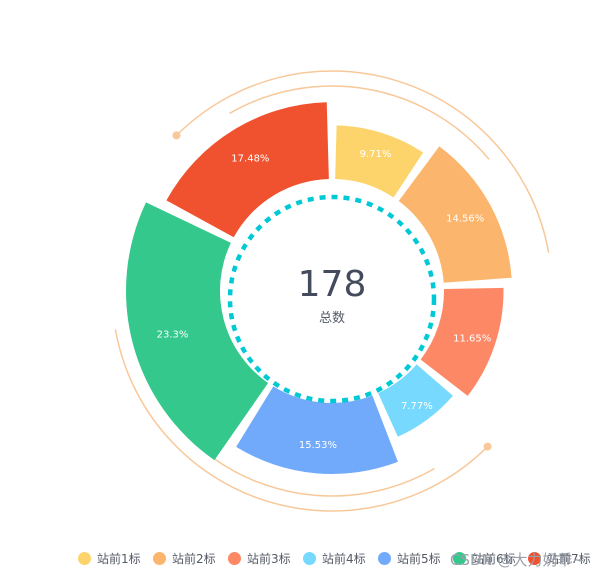 The image size is (613, 577). Describe the element at coordinates (318, 445) in the screenshot. I see `slice-label-5: 15.53%` at that location.